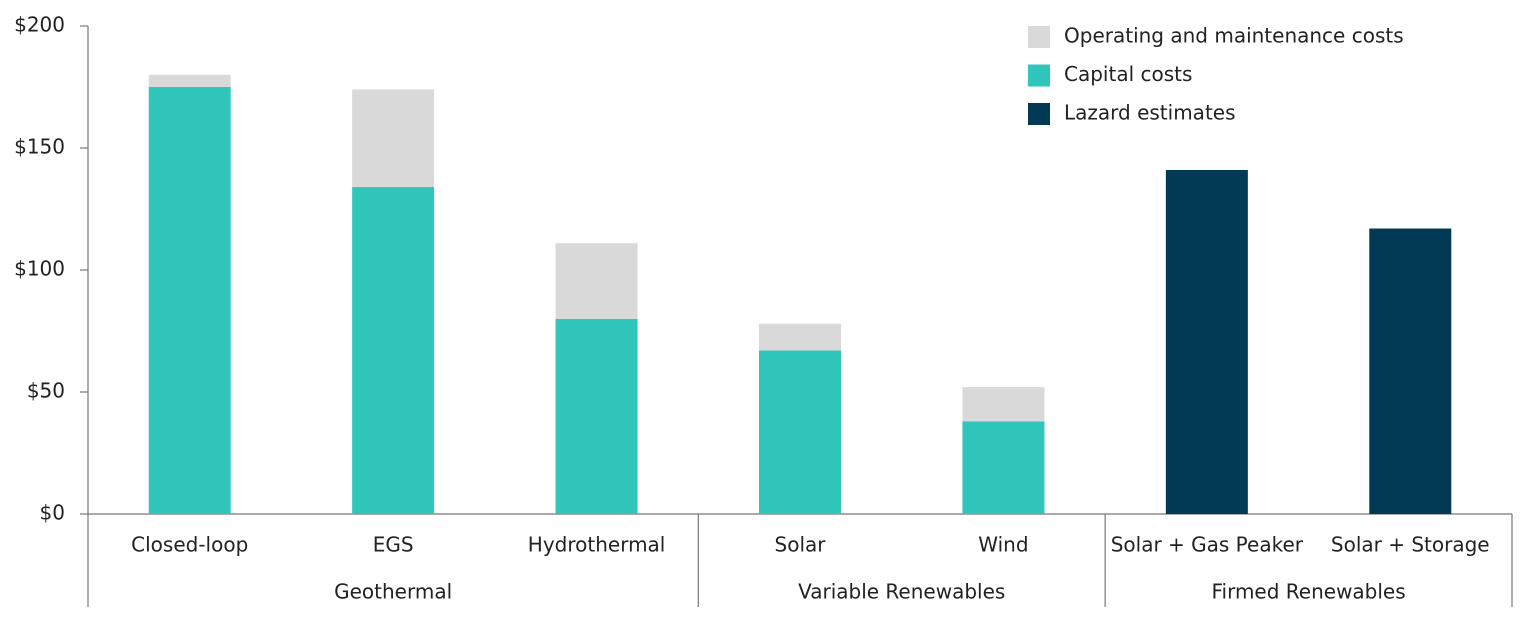  Describe the element at coordinates (39, 147) in the screenshot. I see `y-tick-label: $150` at that location.